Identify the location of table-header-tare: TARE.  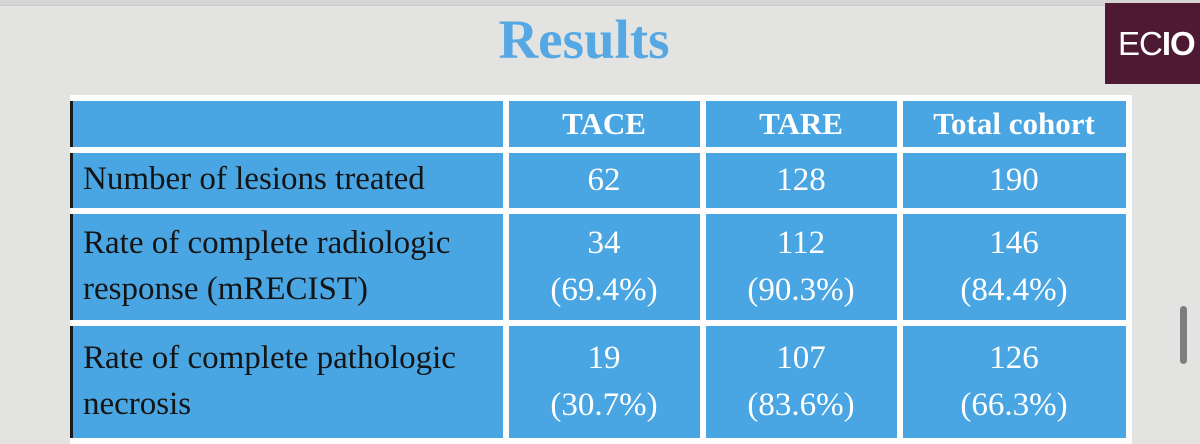
(801, 124).